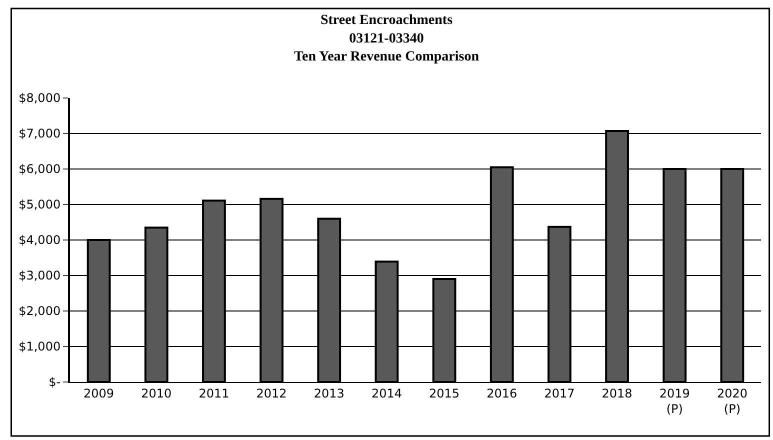 The height and width of the screenshot is (440, 773). I want to click on x-tick-label: 2014, so click(386, 393).